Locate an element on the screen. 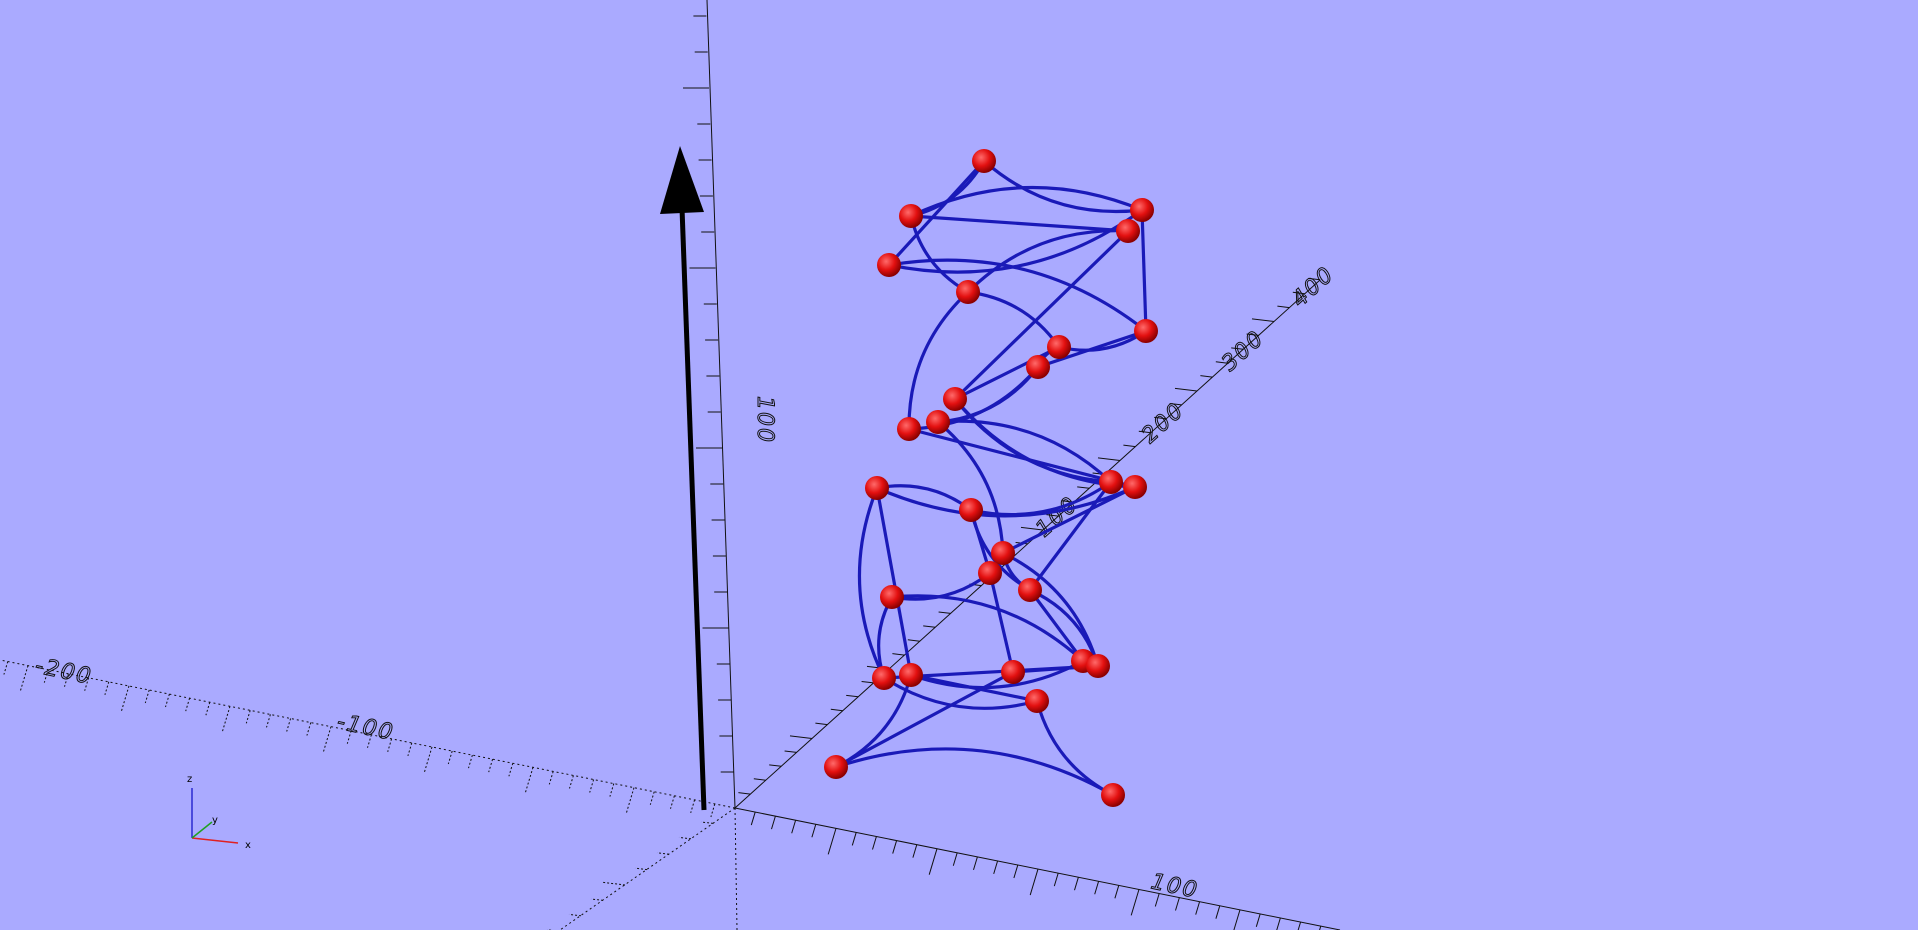 This screenshot has height=930, width=1918. z-axis-positive is located at coordinates (721, 404).